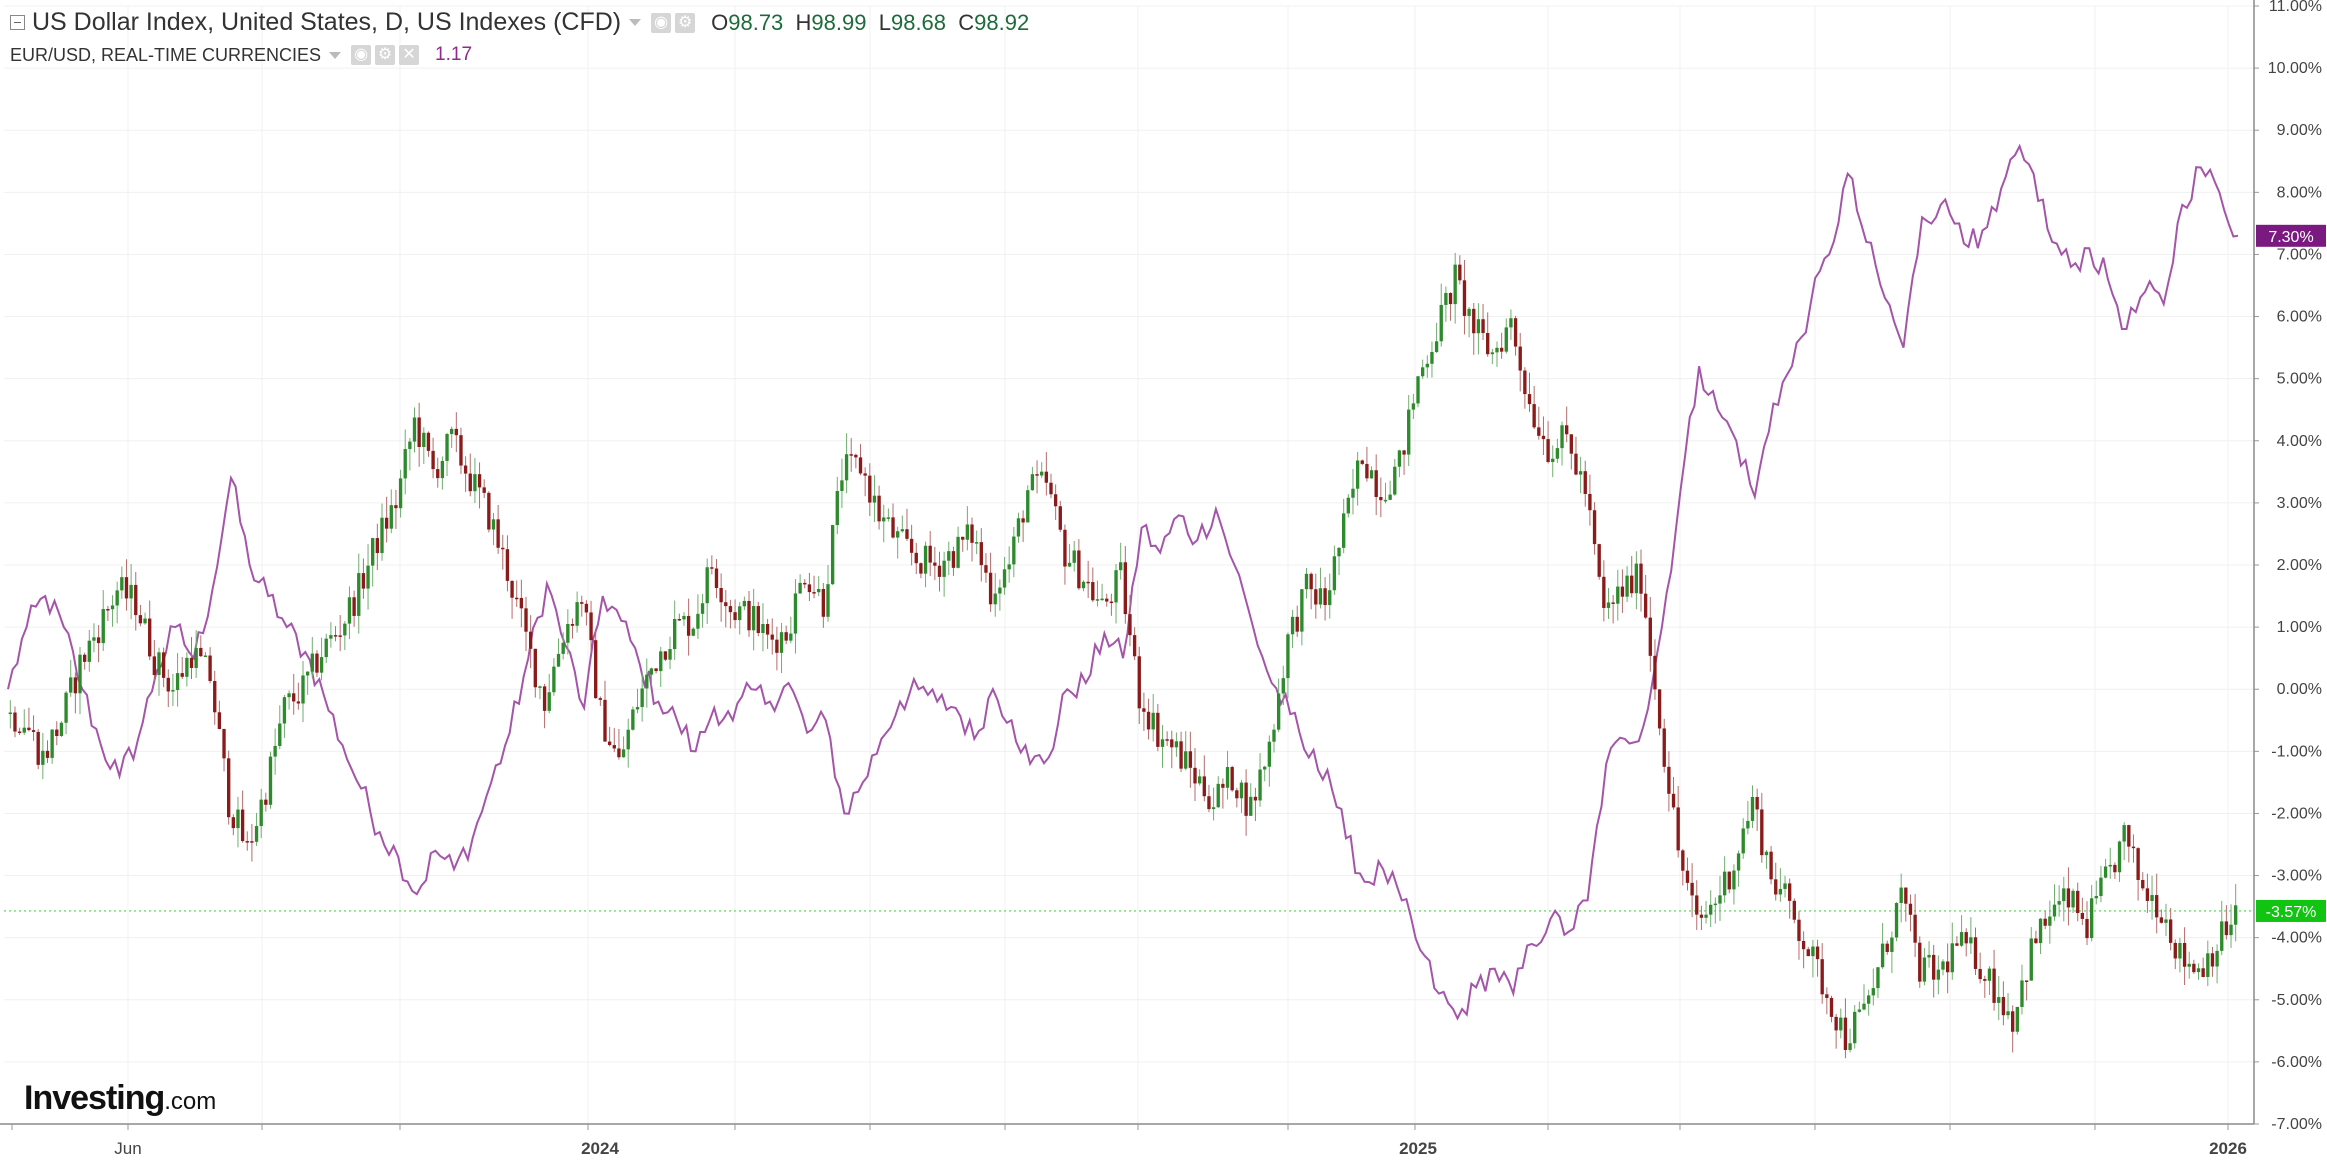 The width and height of the screenshot is (2327, 1163). Describe the element at coordinates (2299, 192) in the screenshot. I see `y-tick-label: 8.00%` at that location.